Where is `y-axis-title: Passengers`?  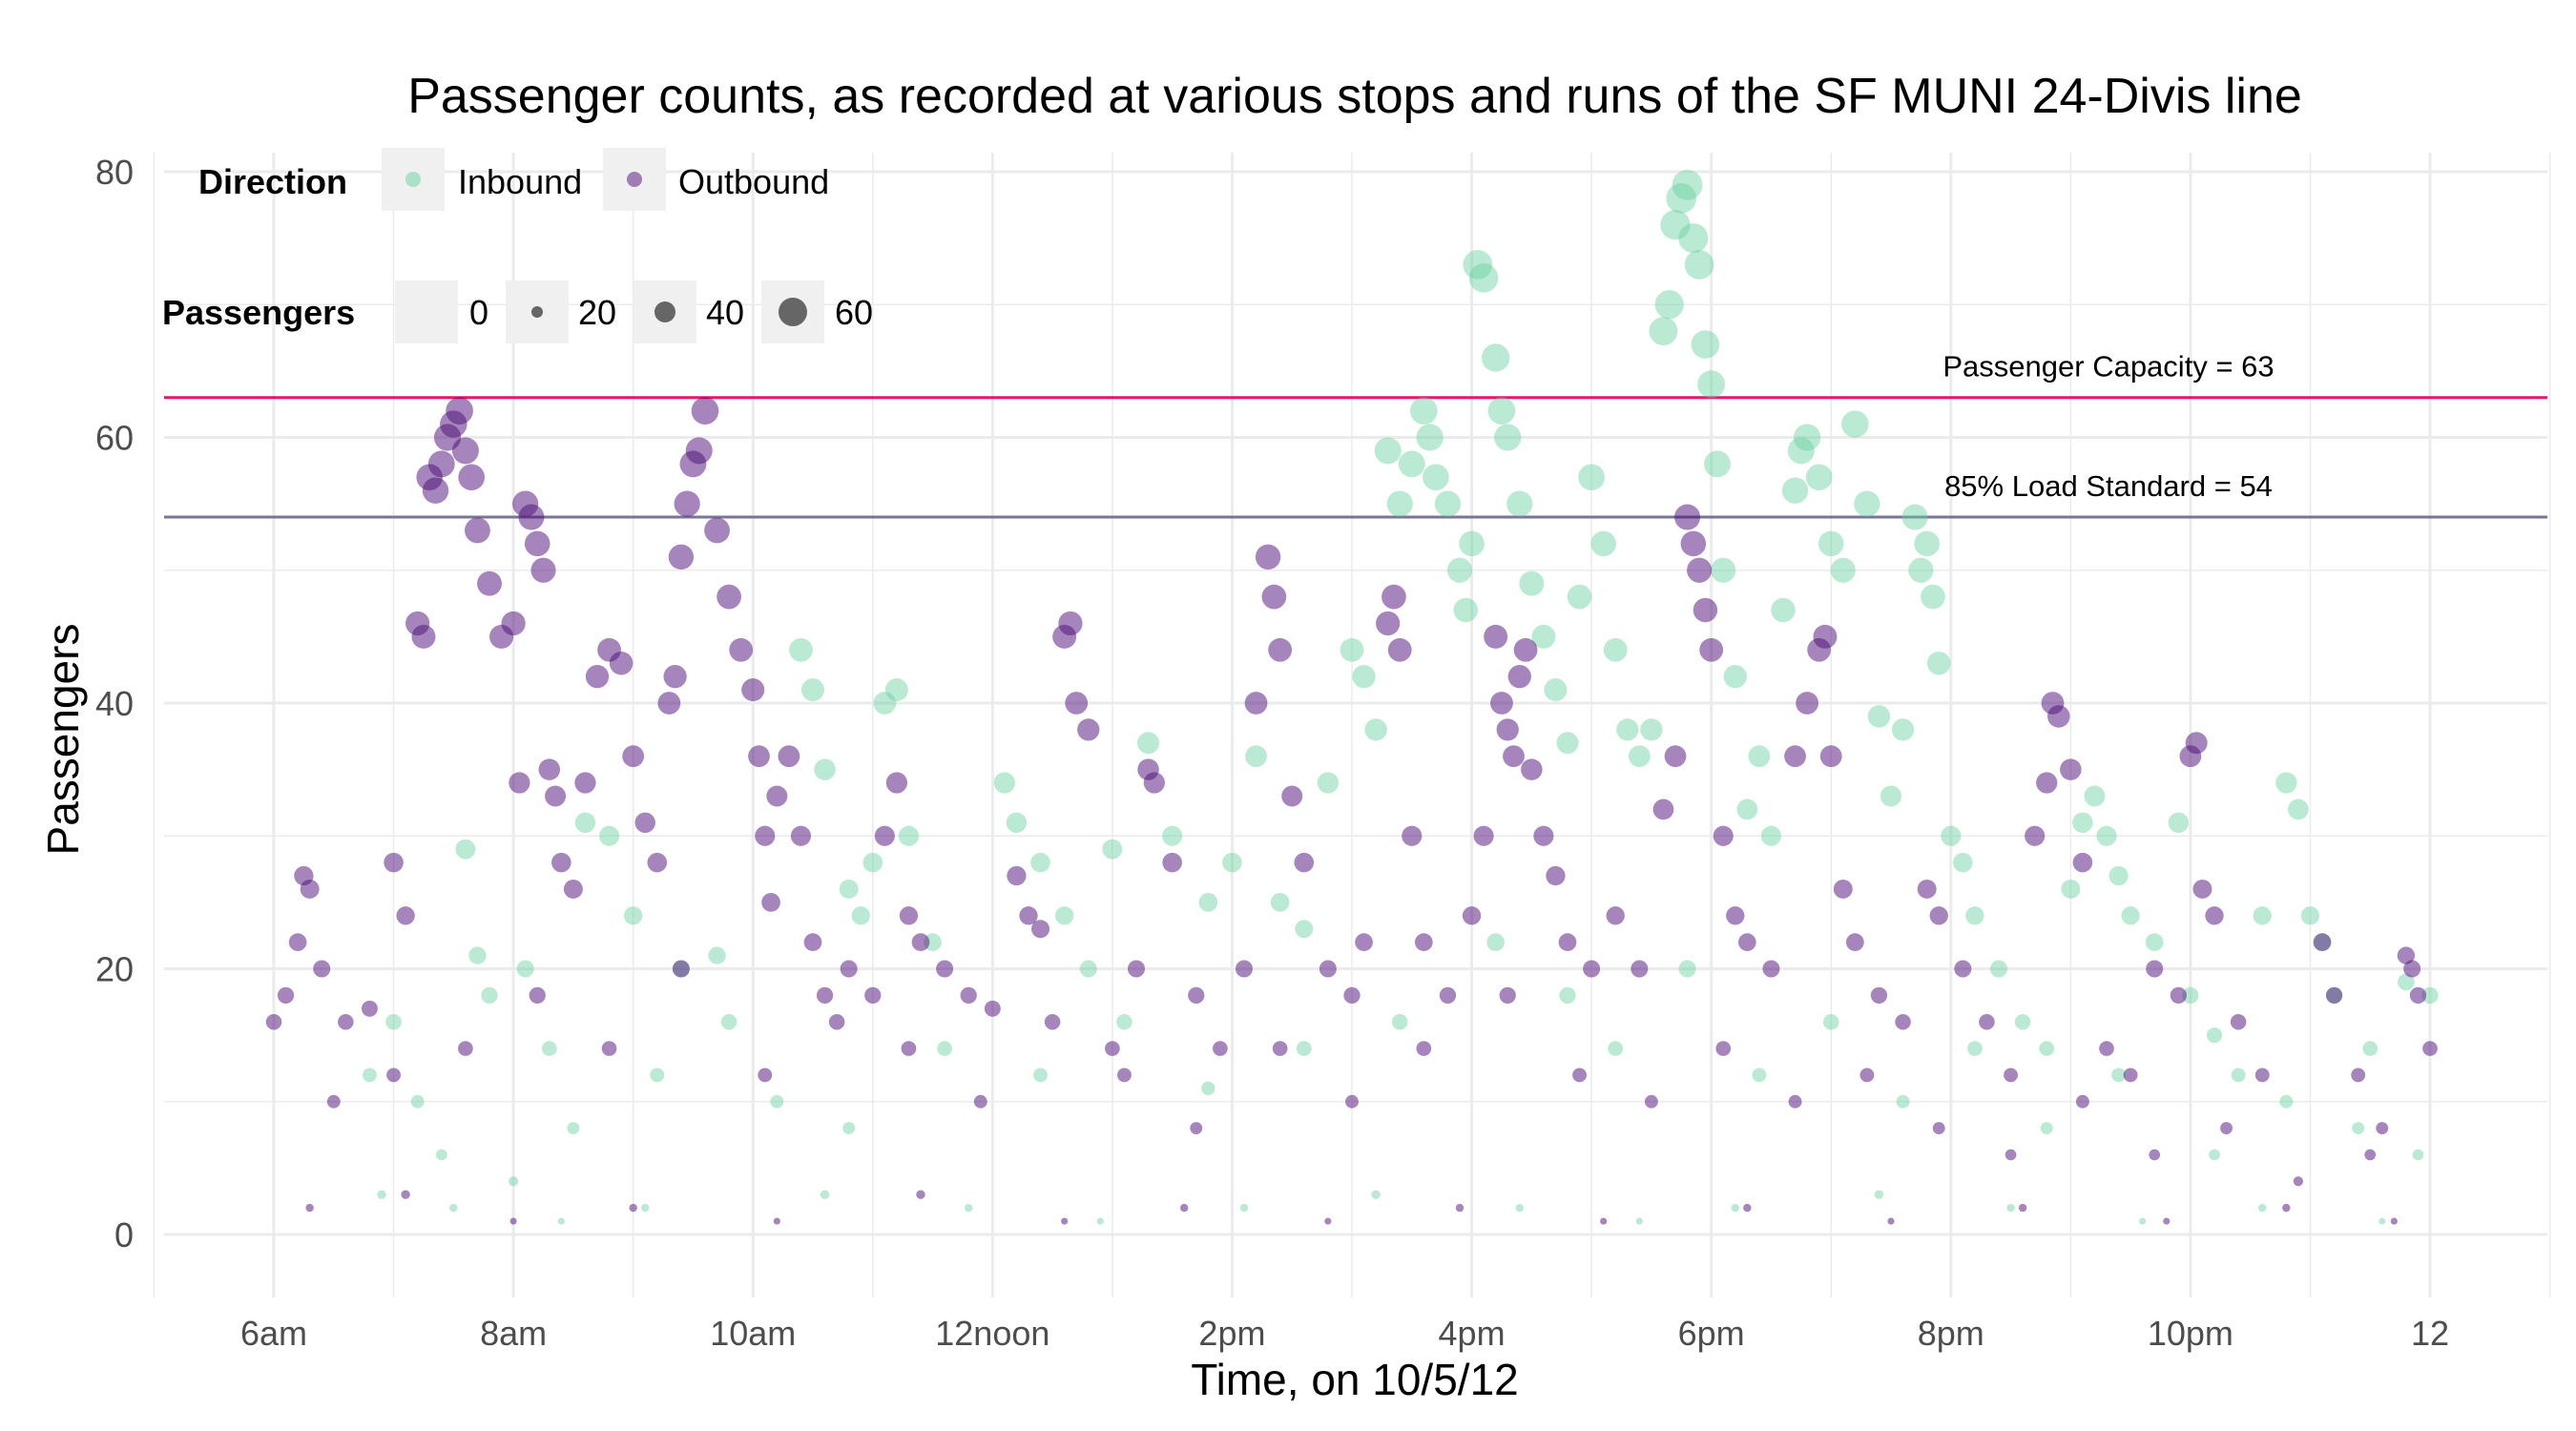
y-axis-title: Passengers is located at coordinates (63, 740).